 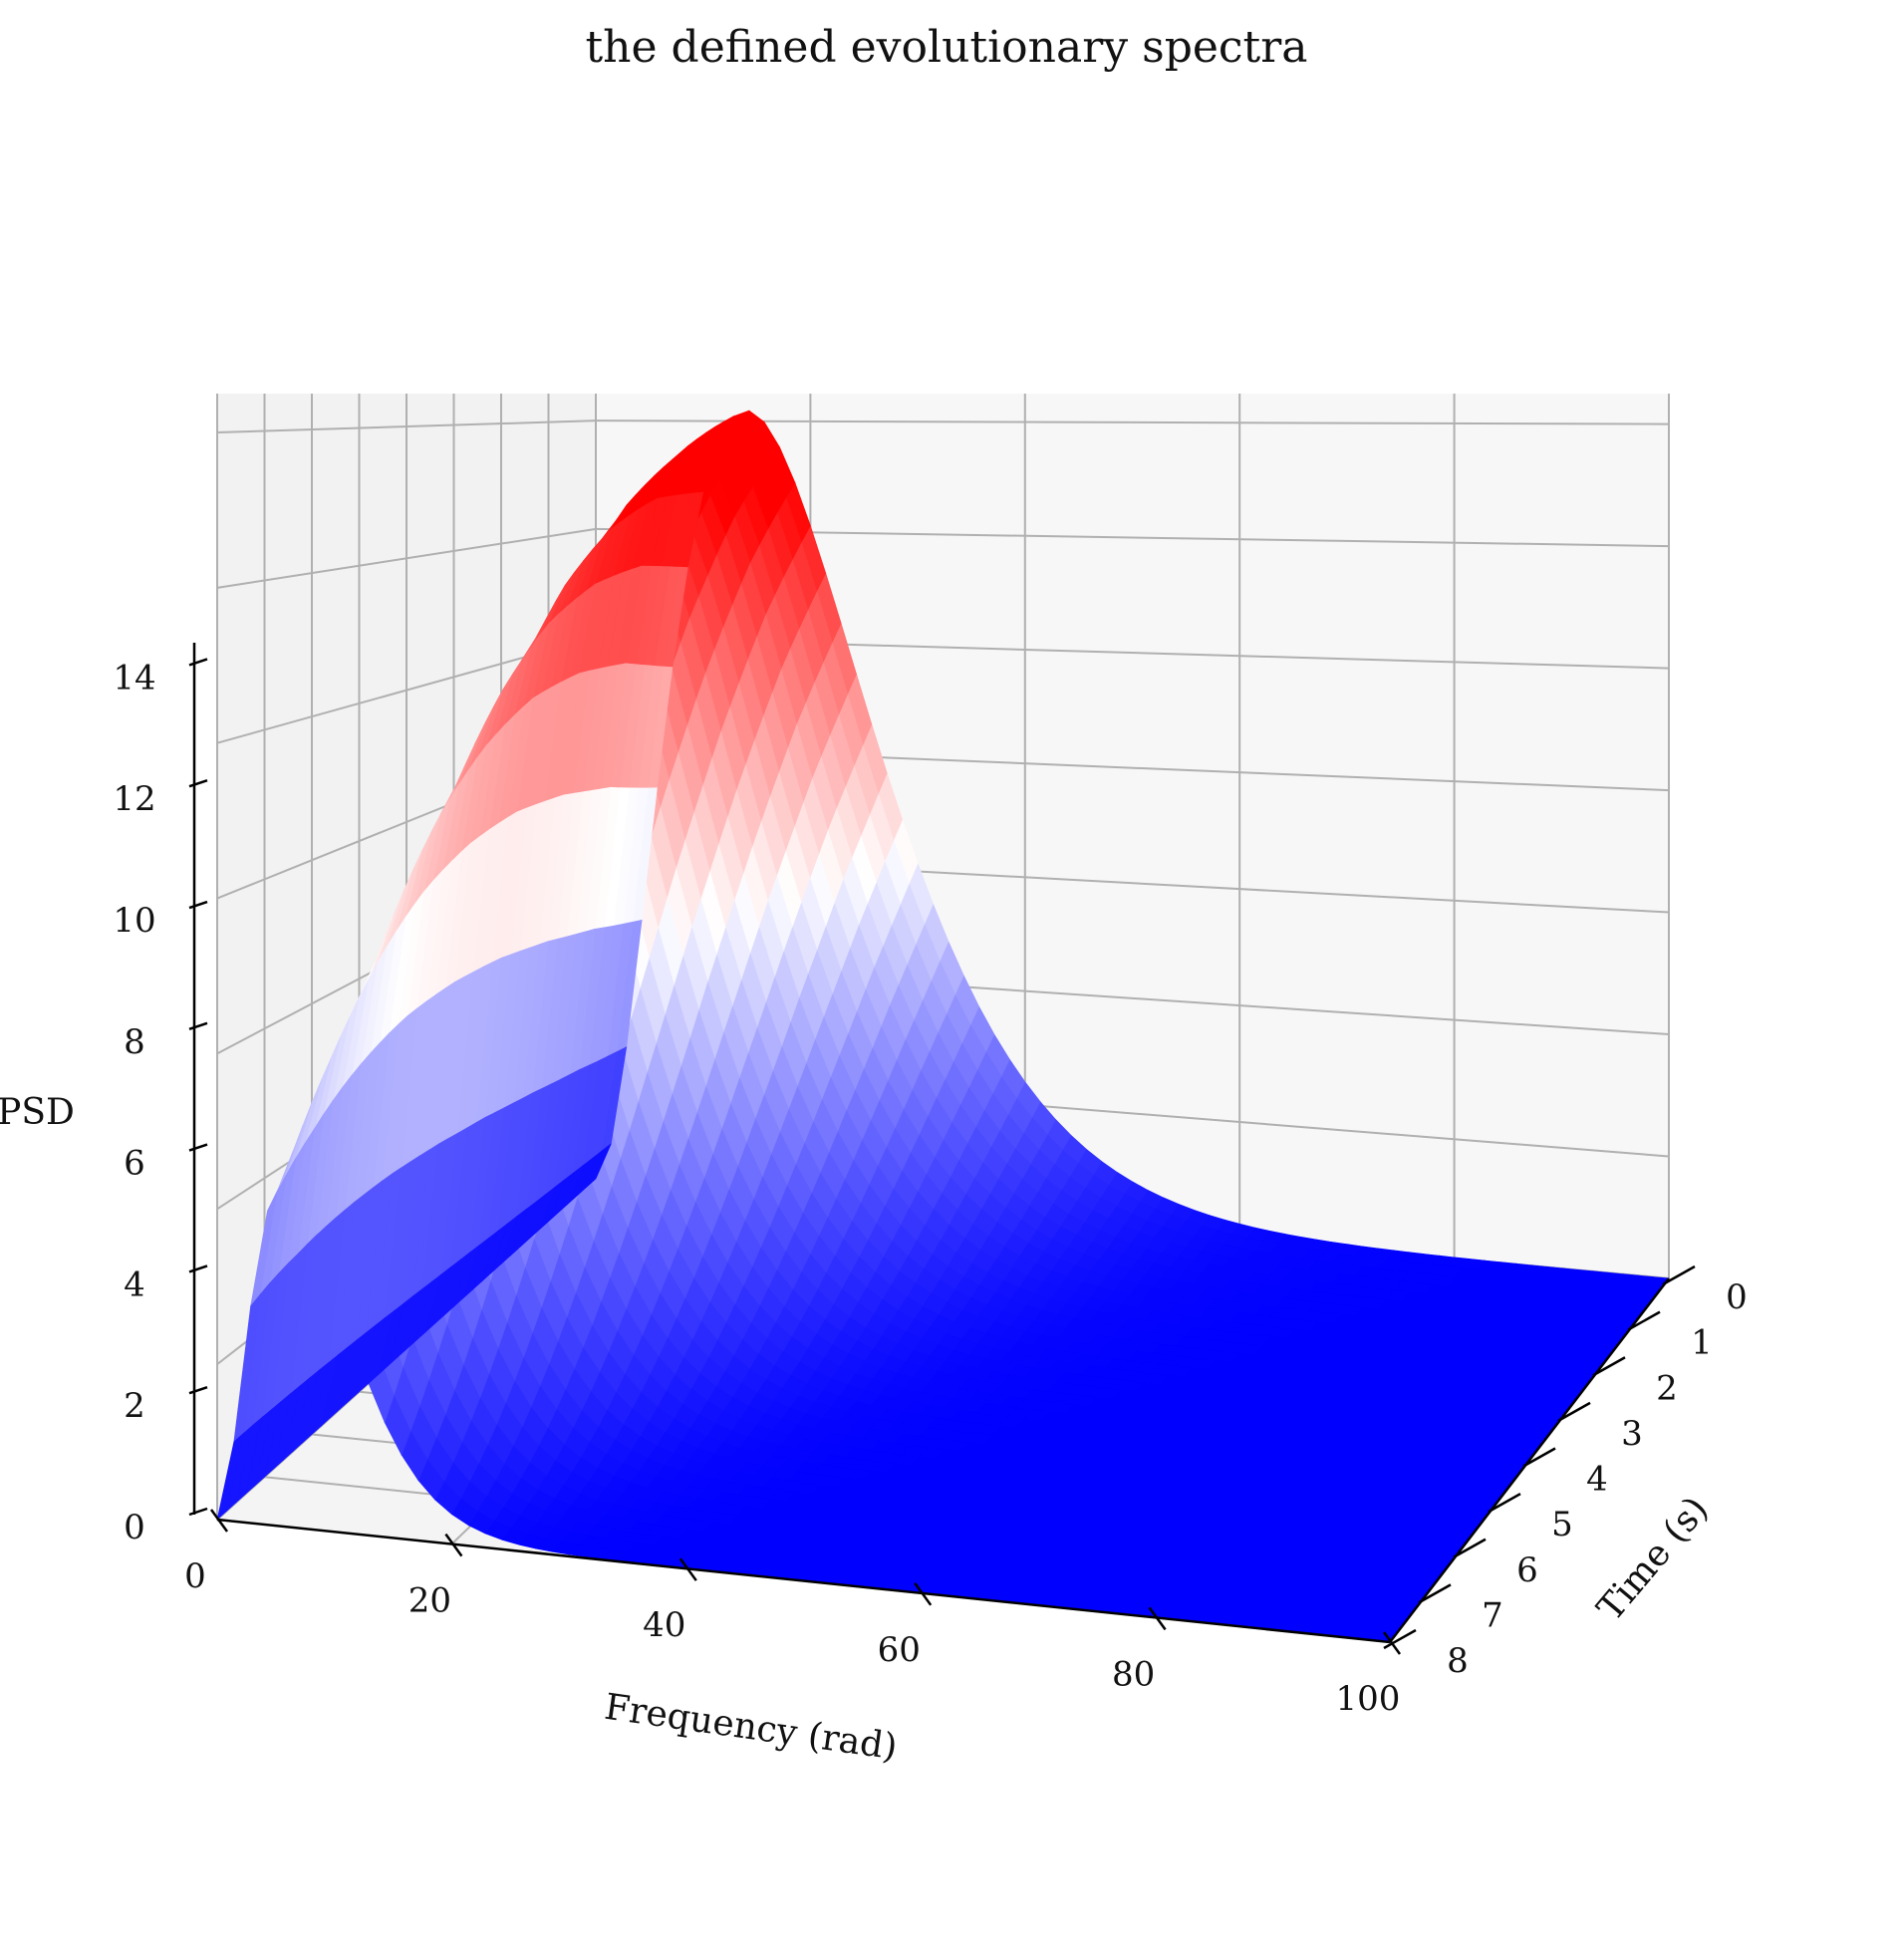 What do you see at coordinates (134, 1042) in the screenshot?
I see `z-tick-label: 8` at bounding box center [134, 1042].